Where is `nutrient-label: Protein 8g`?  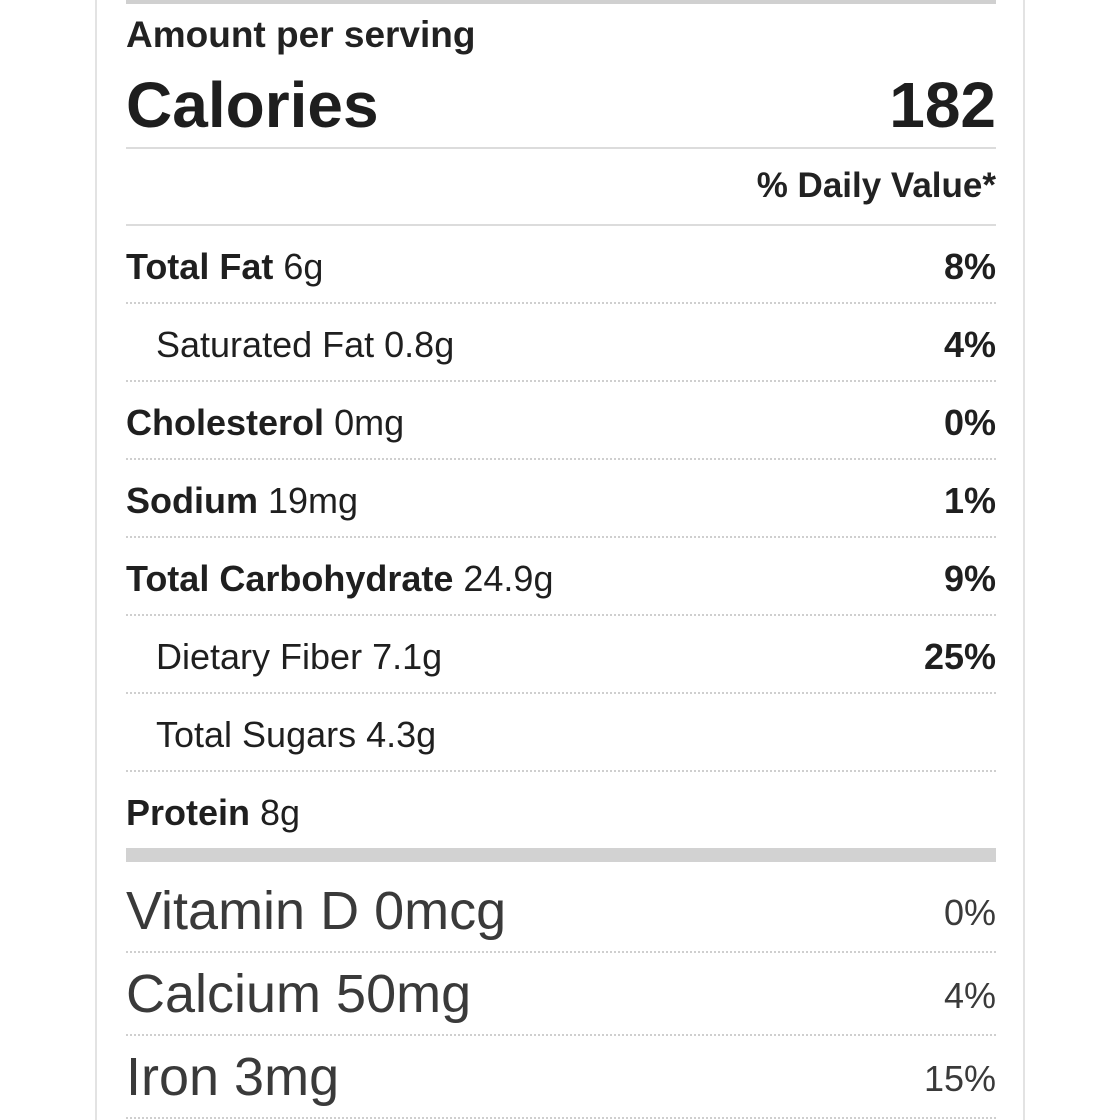
nutrient-label: Protein 8g is located at coordinates (213, 813).